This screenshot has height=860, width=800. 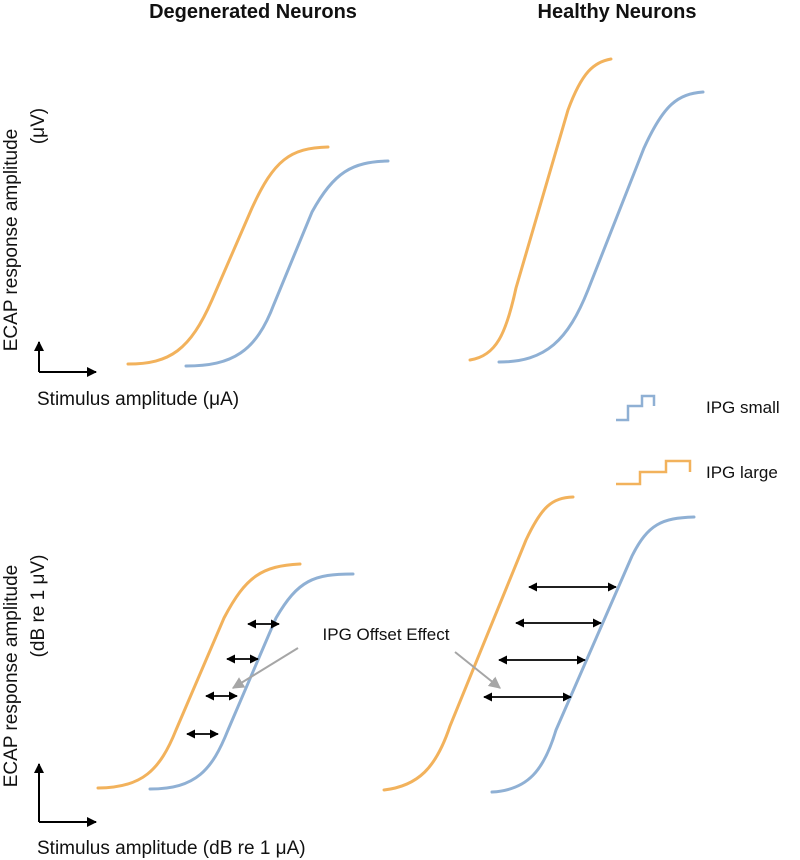 What do you see at coordinates (38, 606) in the screenshot?
I see `bottom-y-axis-unit: (dB re 1 μV)` at bounding box center [38, 606].